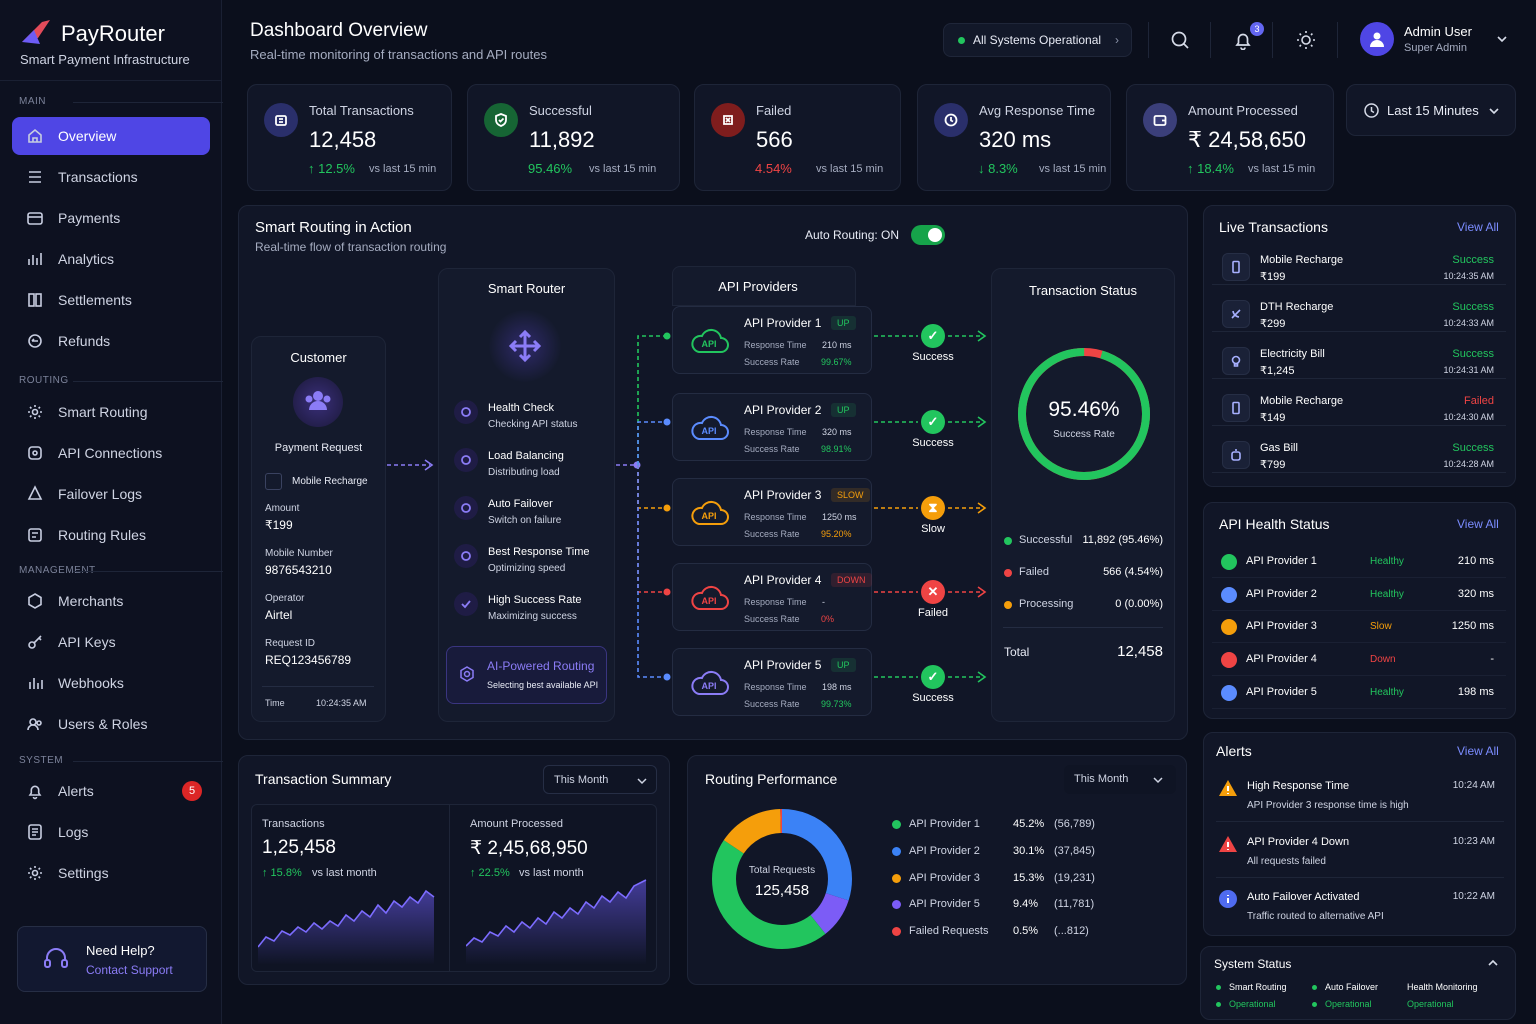  Describe the element at coordinates (1083, 495) in the screenshot. I see `transaction-status-card` at that location.